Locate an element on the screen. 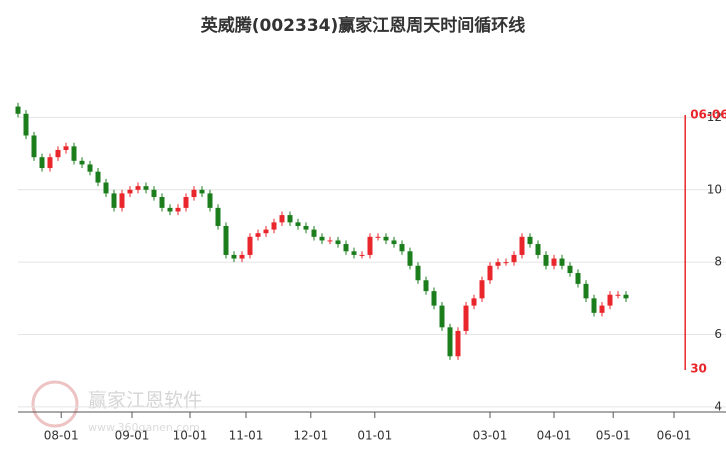  y-tick-label: 8 is located at coordinates (718, 262).